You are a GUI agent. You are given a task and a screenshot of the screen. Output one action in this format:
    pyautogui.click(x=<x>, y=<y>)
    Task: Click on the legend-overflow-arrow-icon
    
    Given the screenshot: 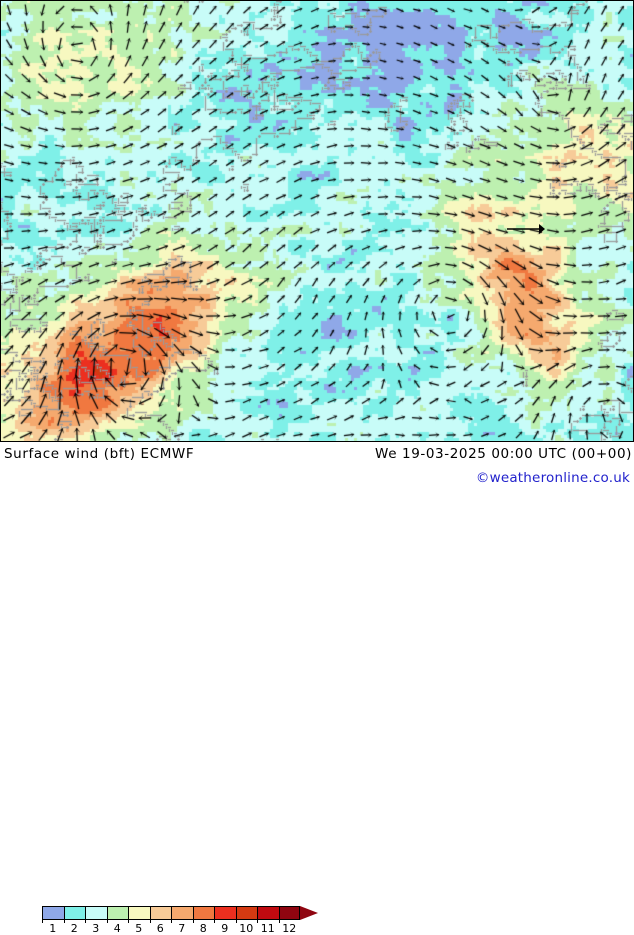 What is the action you would take?
    pyautogui.click(x=309, y=913)
    